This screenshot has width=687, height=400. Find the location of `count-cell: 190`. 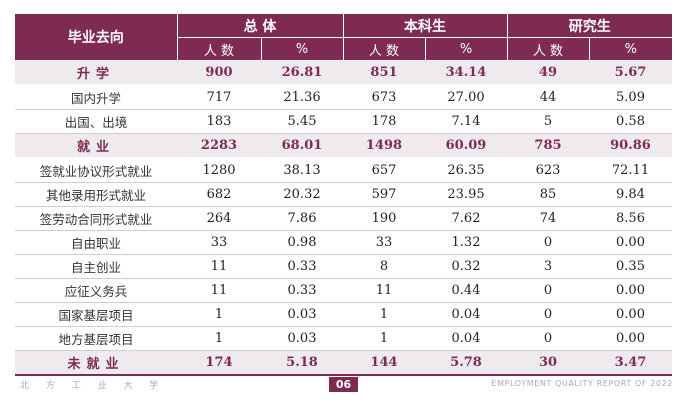

count-cell: 190 is located at coordinates (384, 218).